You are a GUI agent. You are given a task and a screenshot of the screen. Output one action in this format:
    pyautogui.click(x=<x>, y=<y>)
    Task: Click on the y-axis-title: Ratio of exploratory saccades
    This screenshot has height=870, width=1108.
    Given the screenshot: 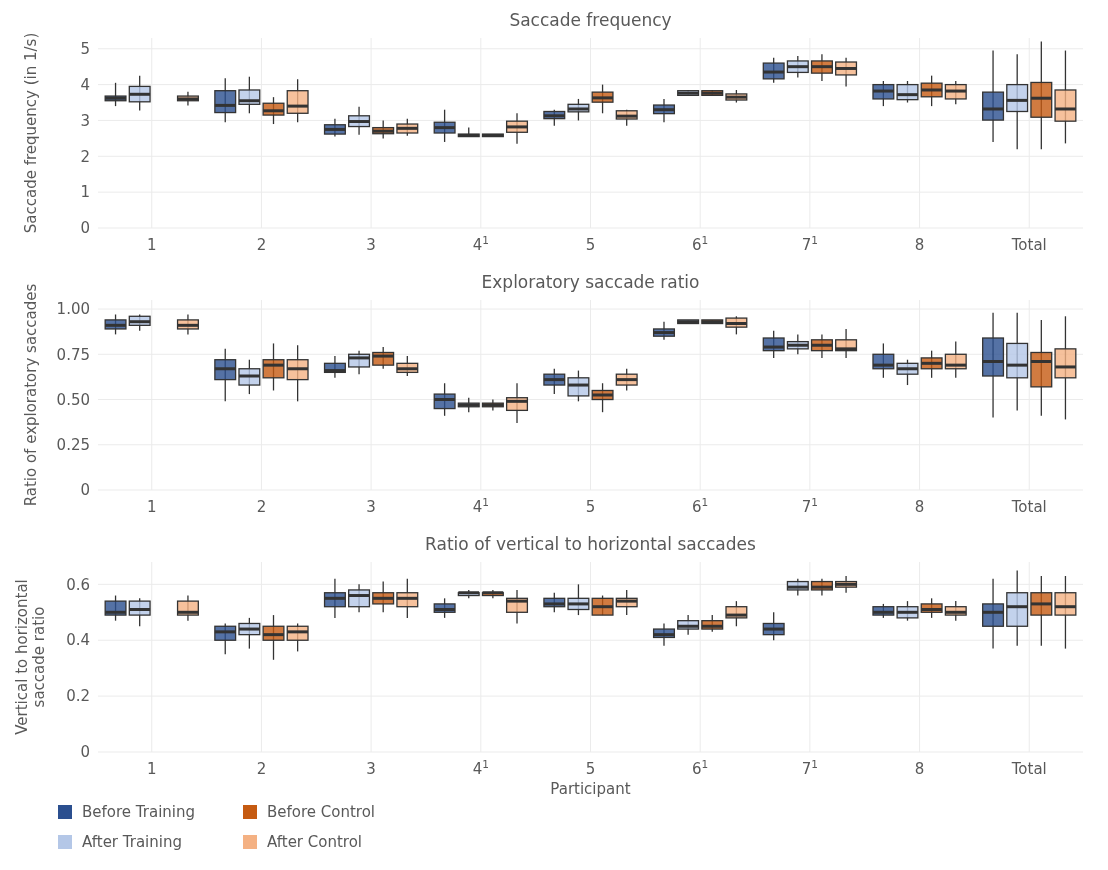 What is the action you would take?
    pyautogui.click(x=31, y=395)
    